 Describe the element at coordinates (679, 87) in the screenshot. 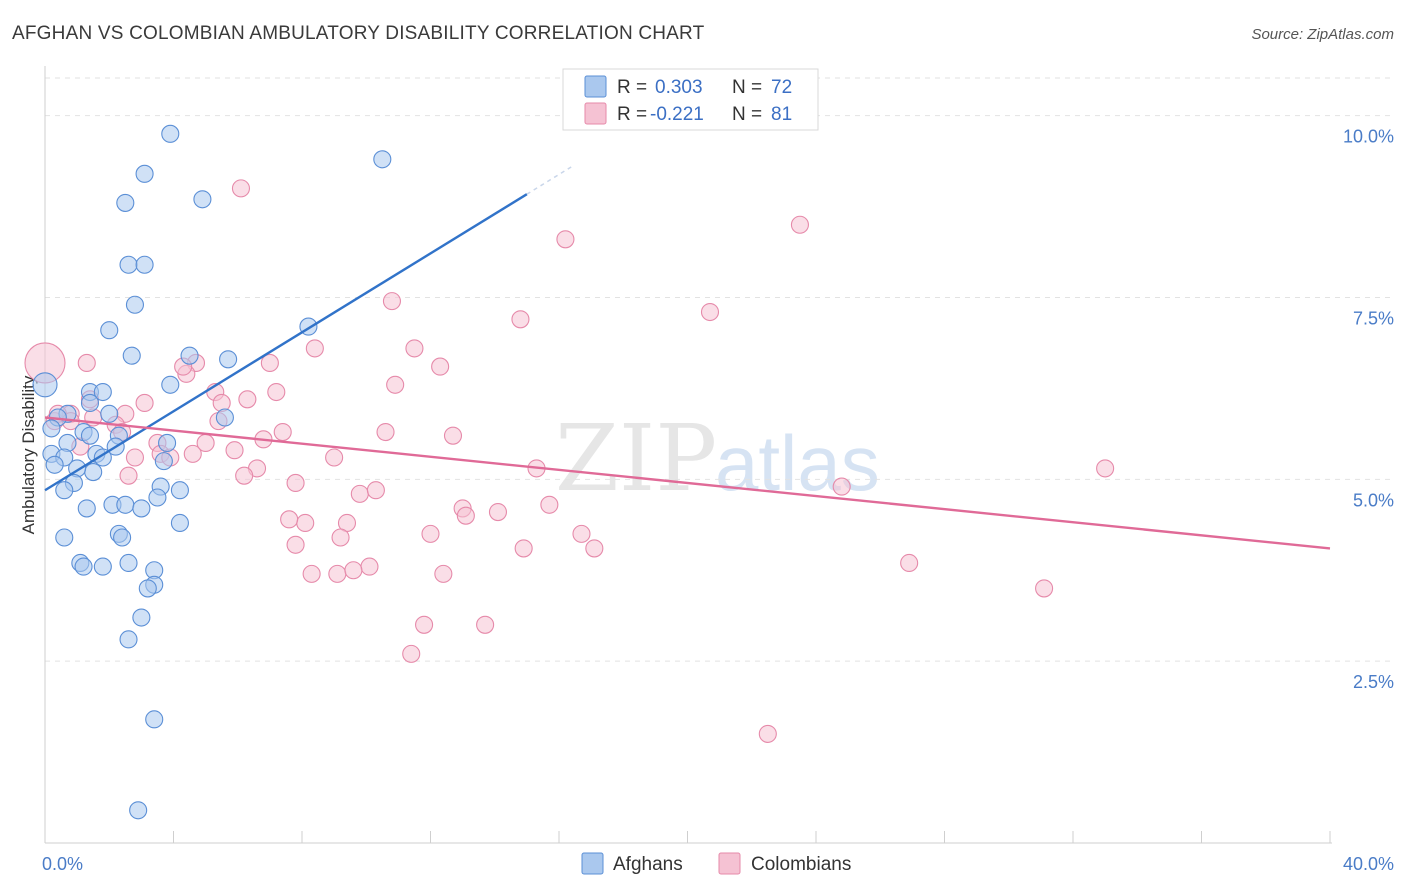

I see `legend-r-value-afghans: 0.303` at that location.